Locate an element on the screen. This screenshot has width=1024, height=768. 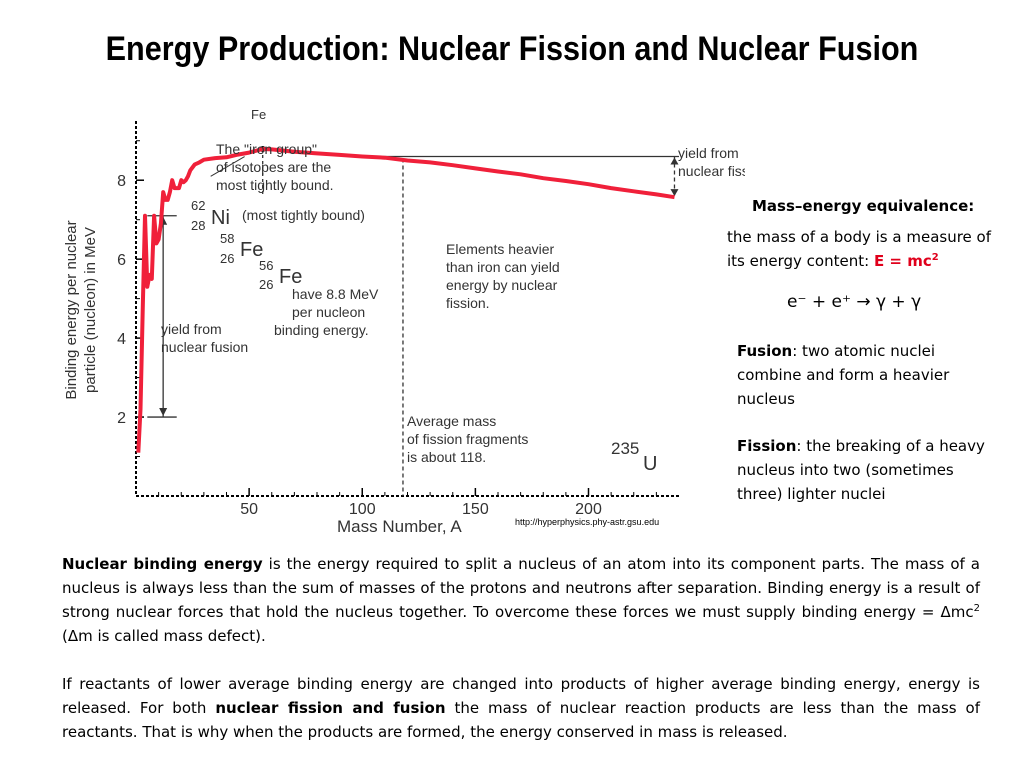
x-tick-label-200: 200 is located at coordinates (588, 509).